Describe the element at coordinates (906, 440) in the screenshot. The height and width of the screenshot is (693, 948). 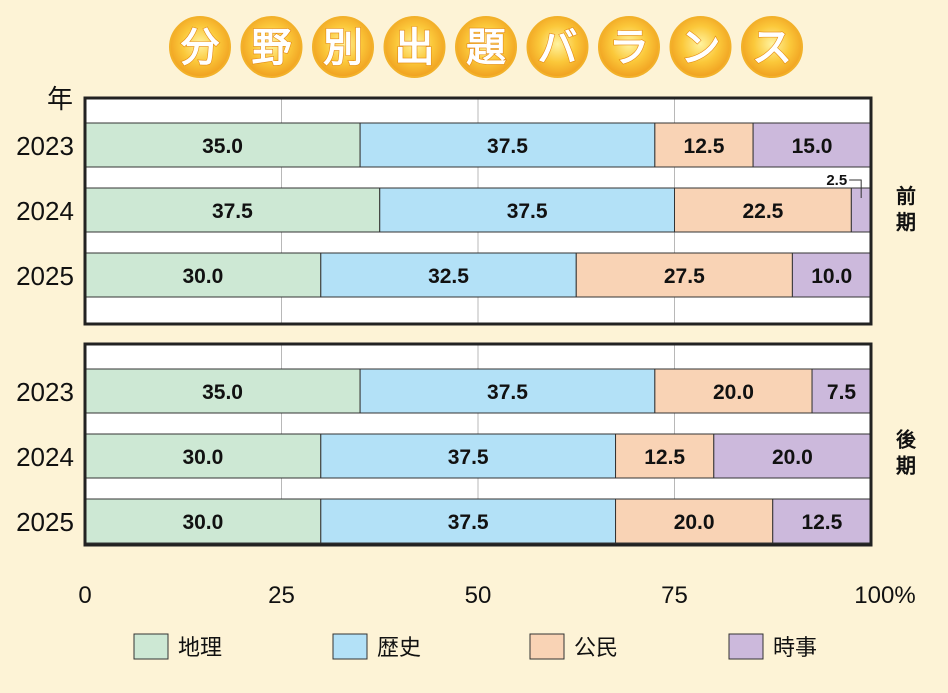
I see `group-label-char: 後` at that location.